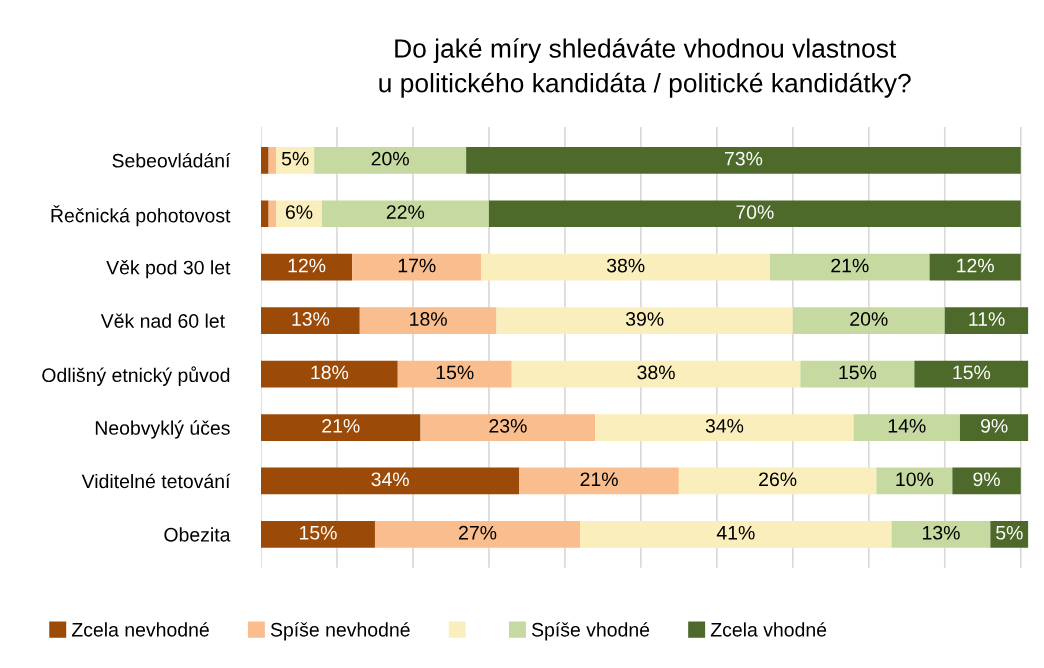 Image resolution: width=1044 pixels, height=668 pixels. What do you see at coordinates (590, 631) in the screenshot?
I see `legend-label: Spíše vhodné` at bounding box center [590, 631].